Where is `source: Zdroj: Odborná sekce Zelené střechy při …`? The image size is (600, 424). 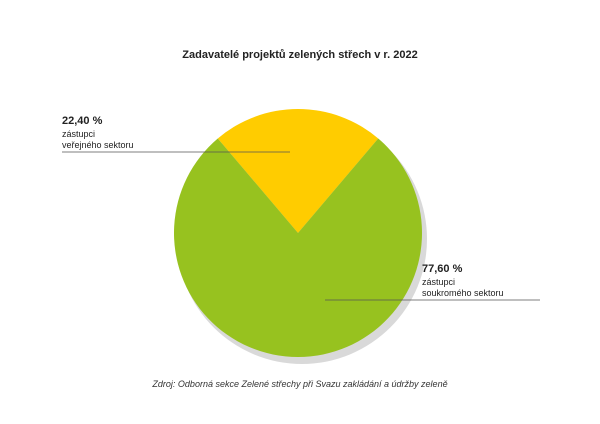 source: Zdroj: Odborná sekce Zelené střechy při … is located at coordinates (299, 384).